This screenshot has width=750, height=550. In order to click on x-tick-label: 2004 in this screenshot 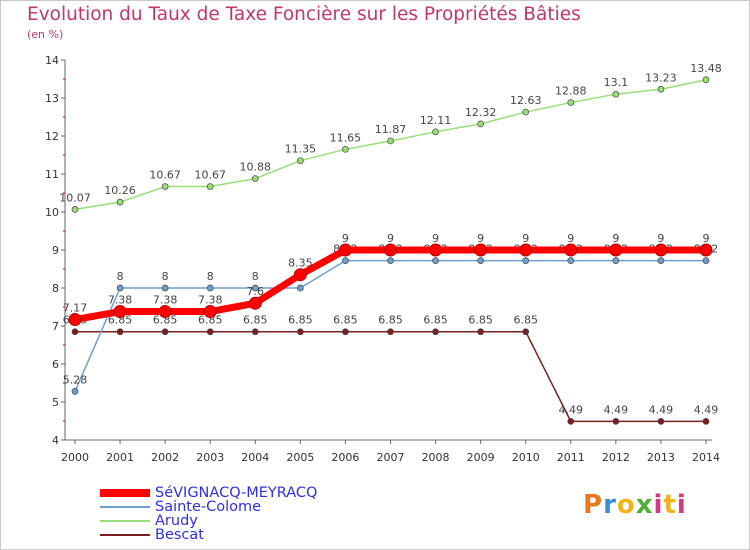, I will do `click(255, 457)`.